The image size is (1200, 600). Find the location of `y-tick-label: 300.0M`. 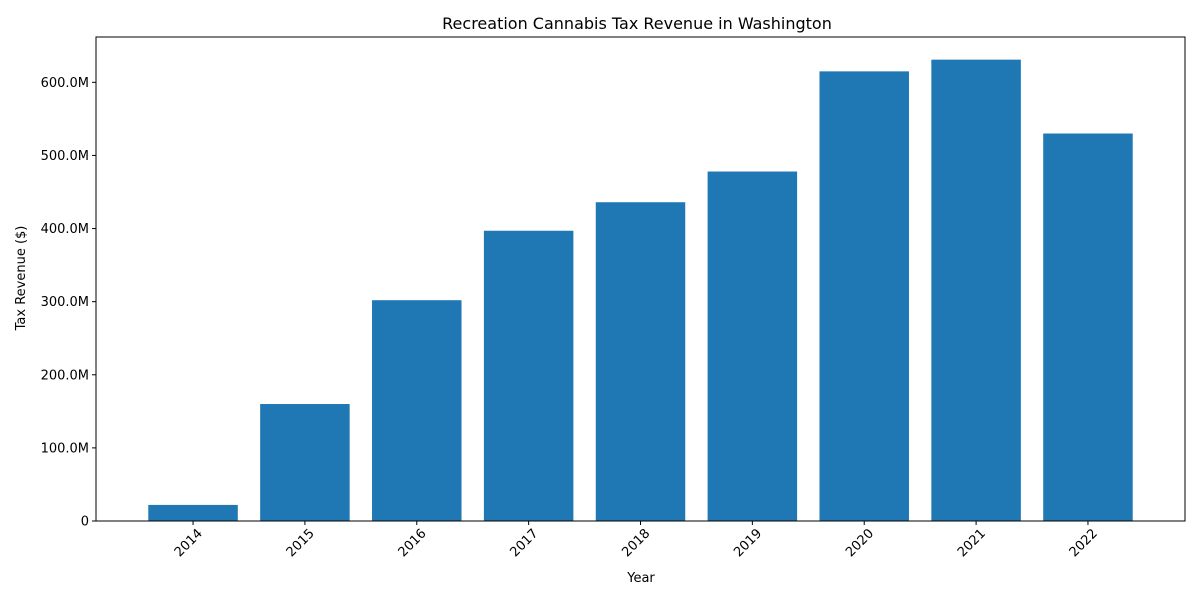

y-tick-label: 300.0M is located at coordinates (65, 302).